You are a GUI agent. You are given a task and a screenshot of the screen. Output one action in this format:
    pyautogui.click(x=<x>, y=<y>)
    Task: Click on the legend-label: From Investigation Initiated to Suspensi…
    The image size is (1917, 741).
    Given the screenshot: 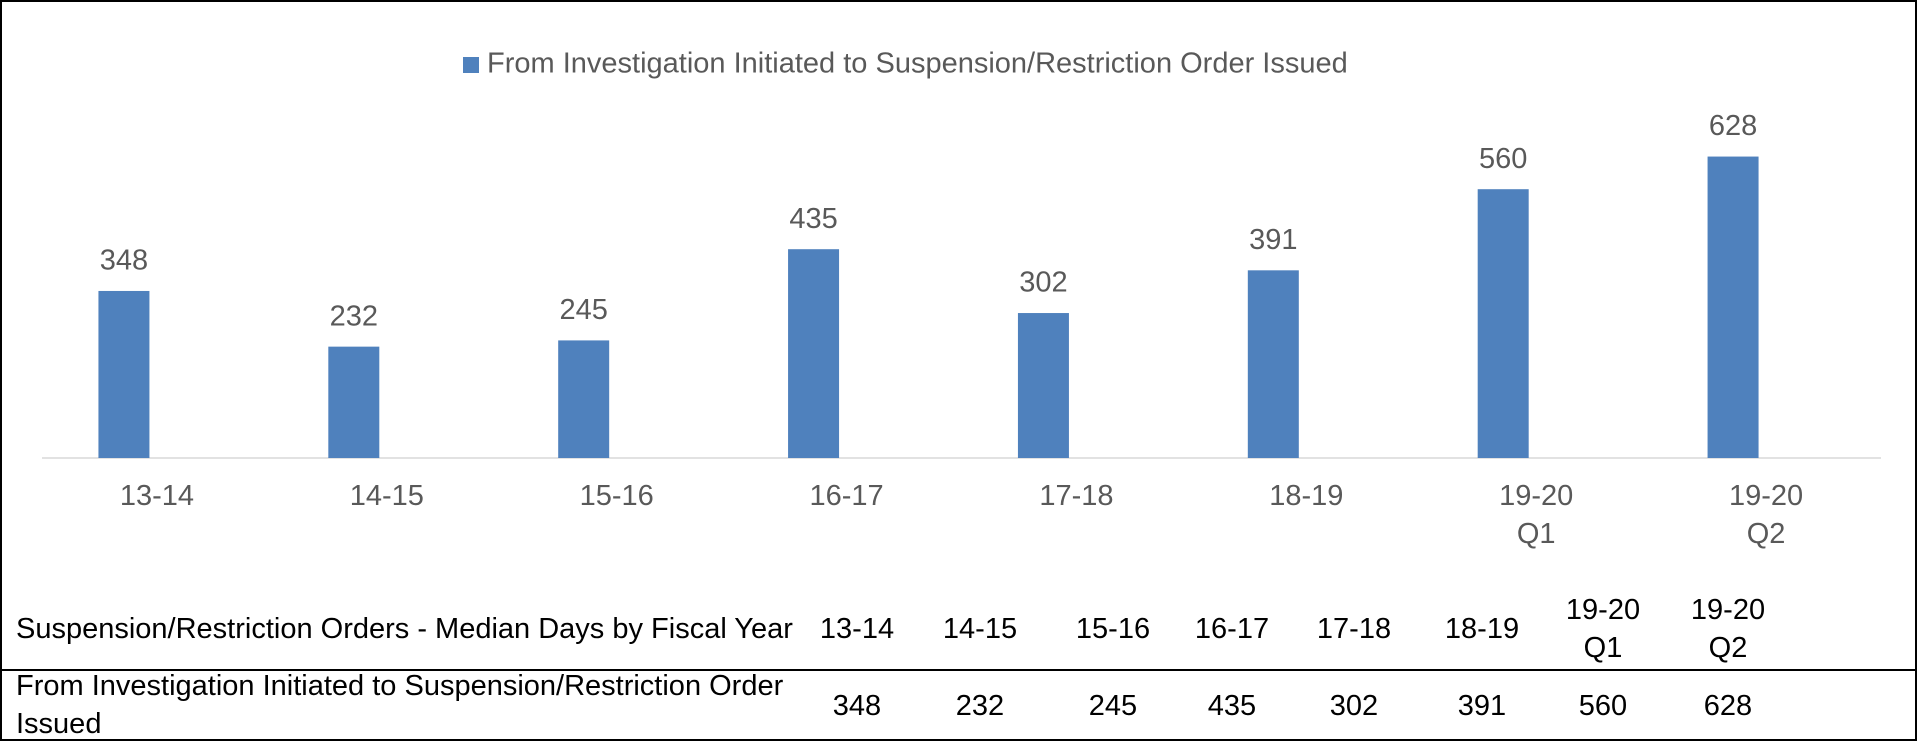 What is the action you would take?
    pyautogui.click(x=917, y=64)
    